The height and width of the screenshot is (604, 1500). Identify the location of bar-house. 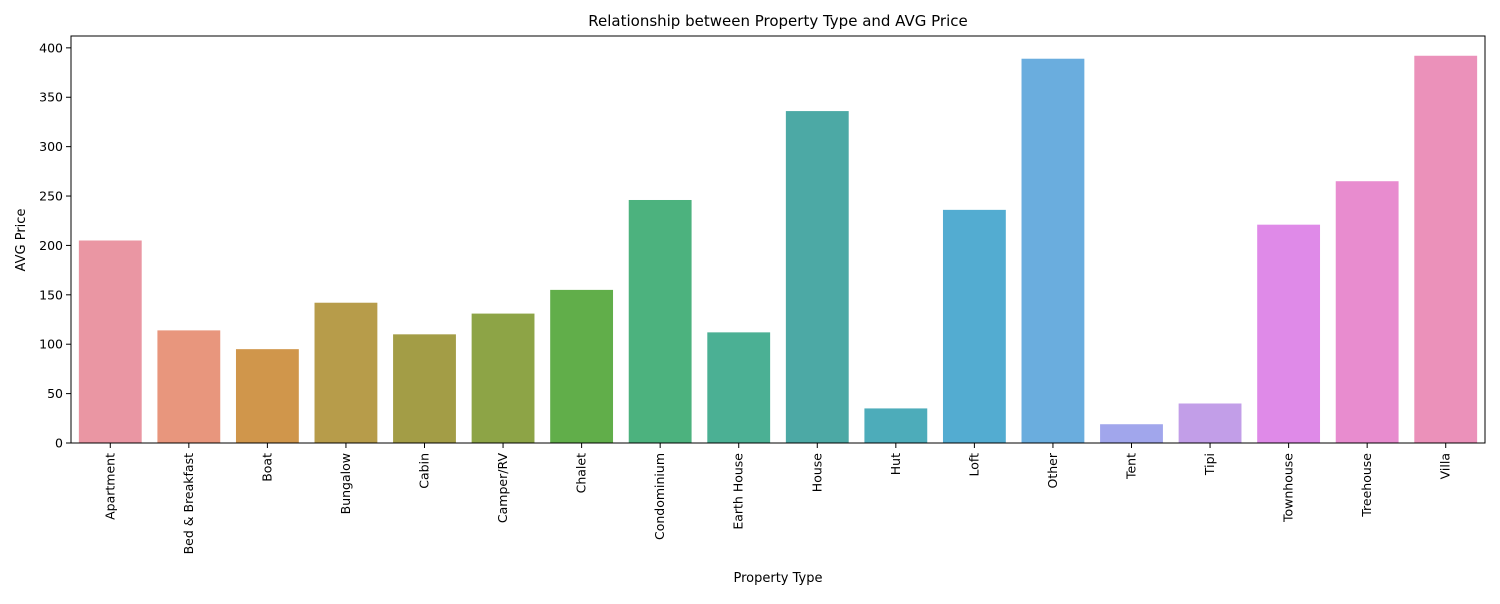
(817, 277).